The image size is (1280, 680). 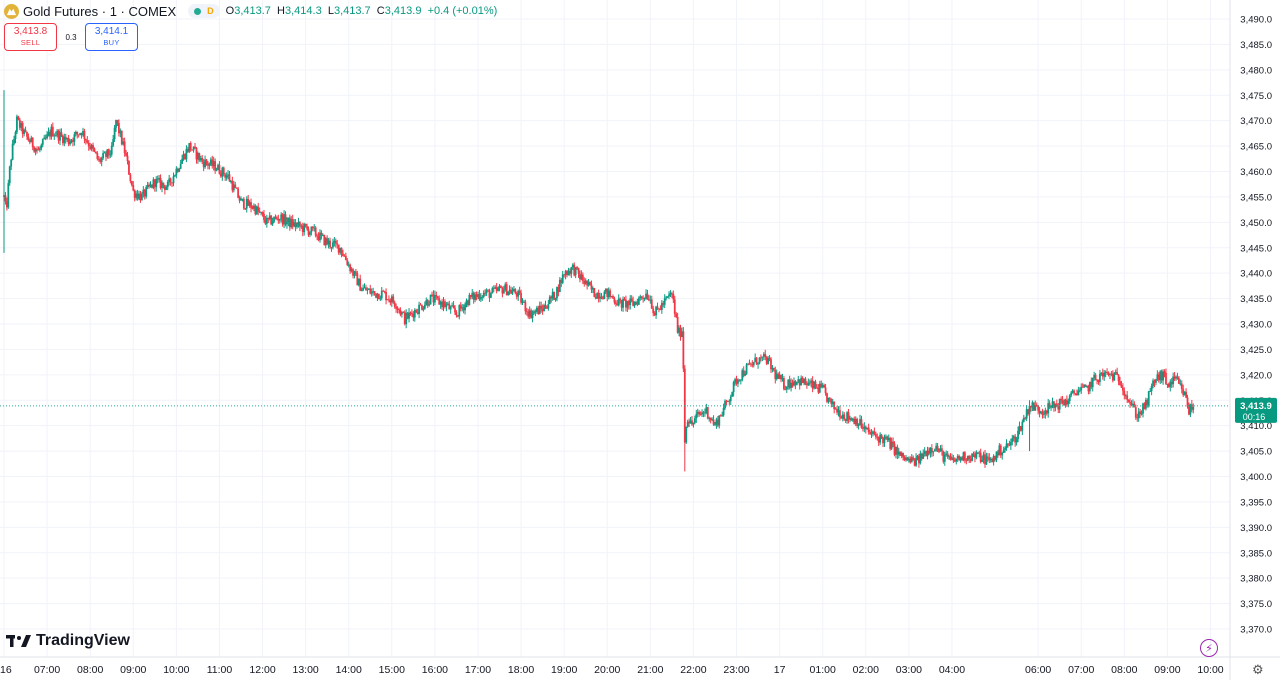 I want to click on bar-countdown: 00:16, so click(x=1254, y=417).